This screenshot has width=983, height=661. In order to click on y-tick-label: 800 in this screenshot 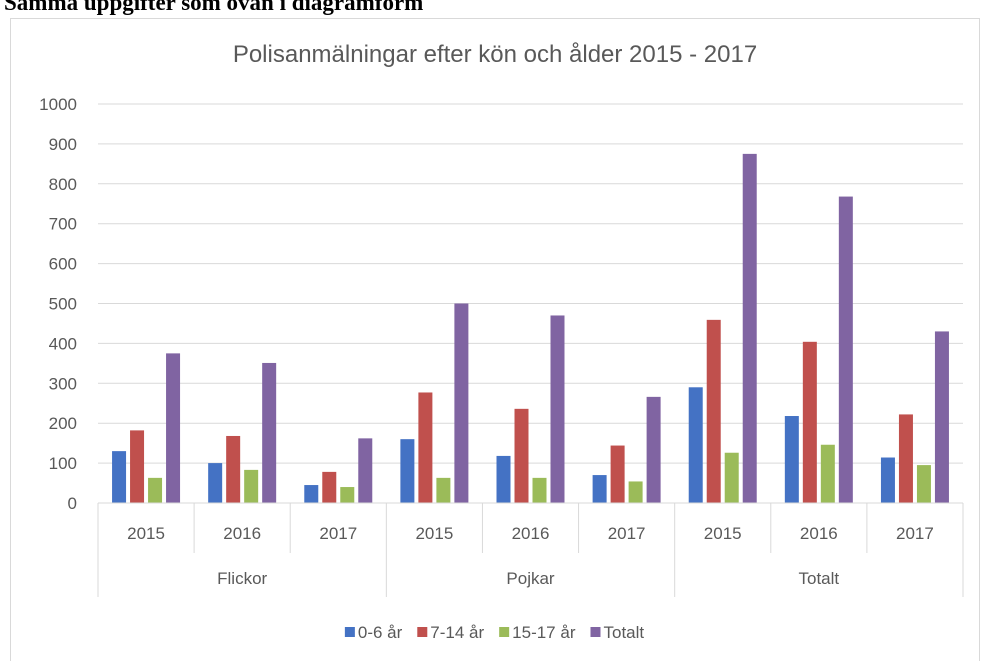, I will do `click(63, 184)`.